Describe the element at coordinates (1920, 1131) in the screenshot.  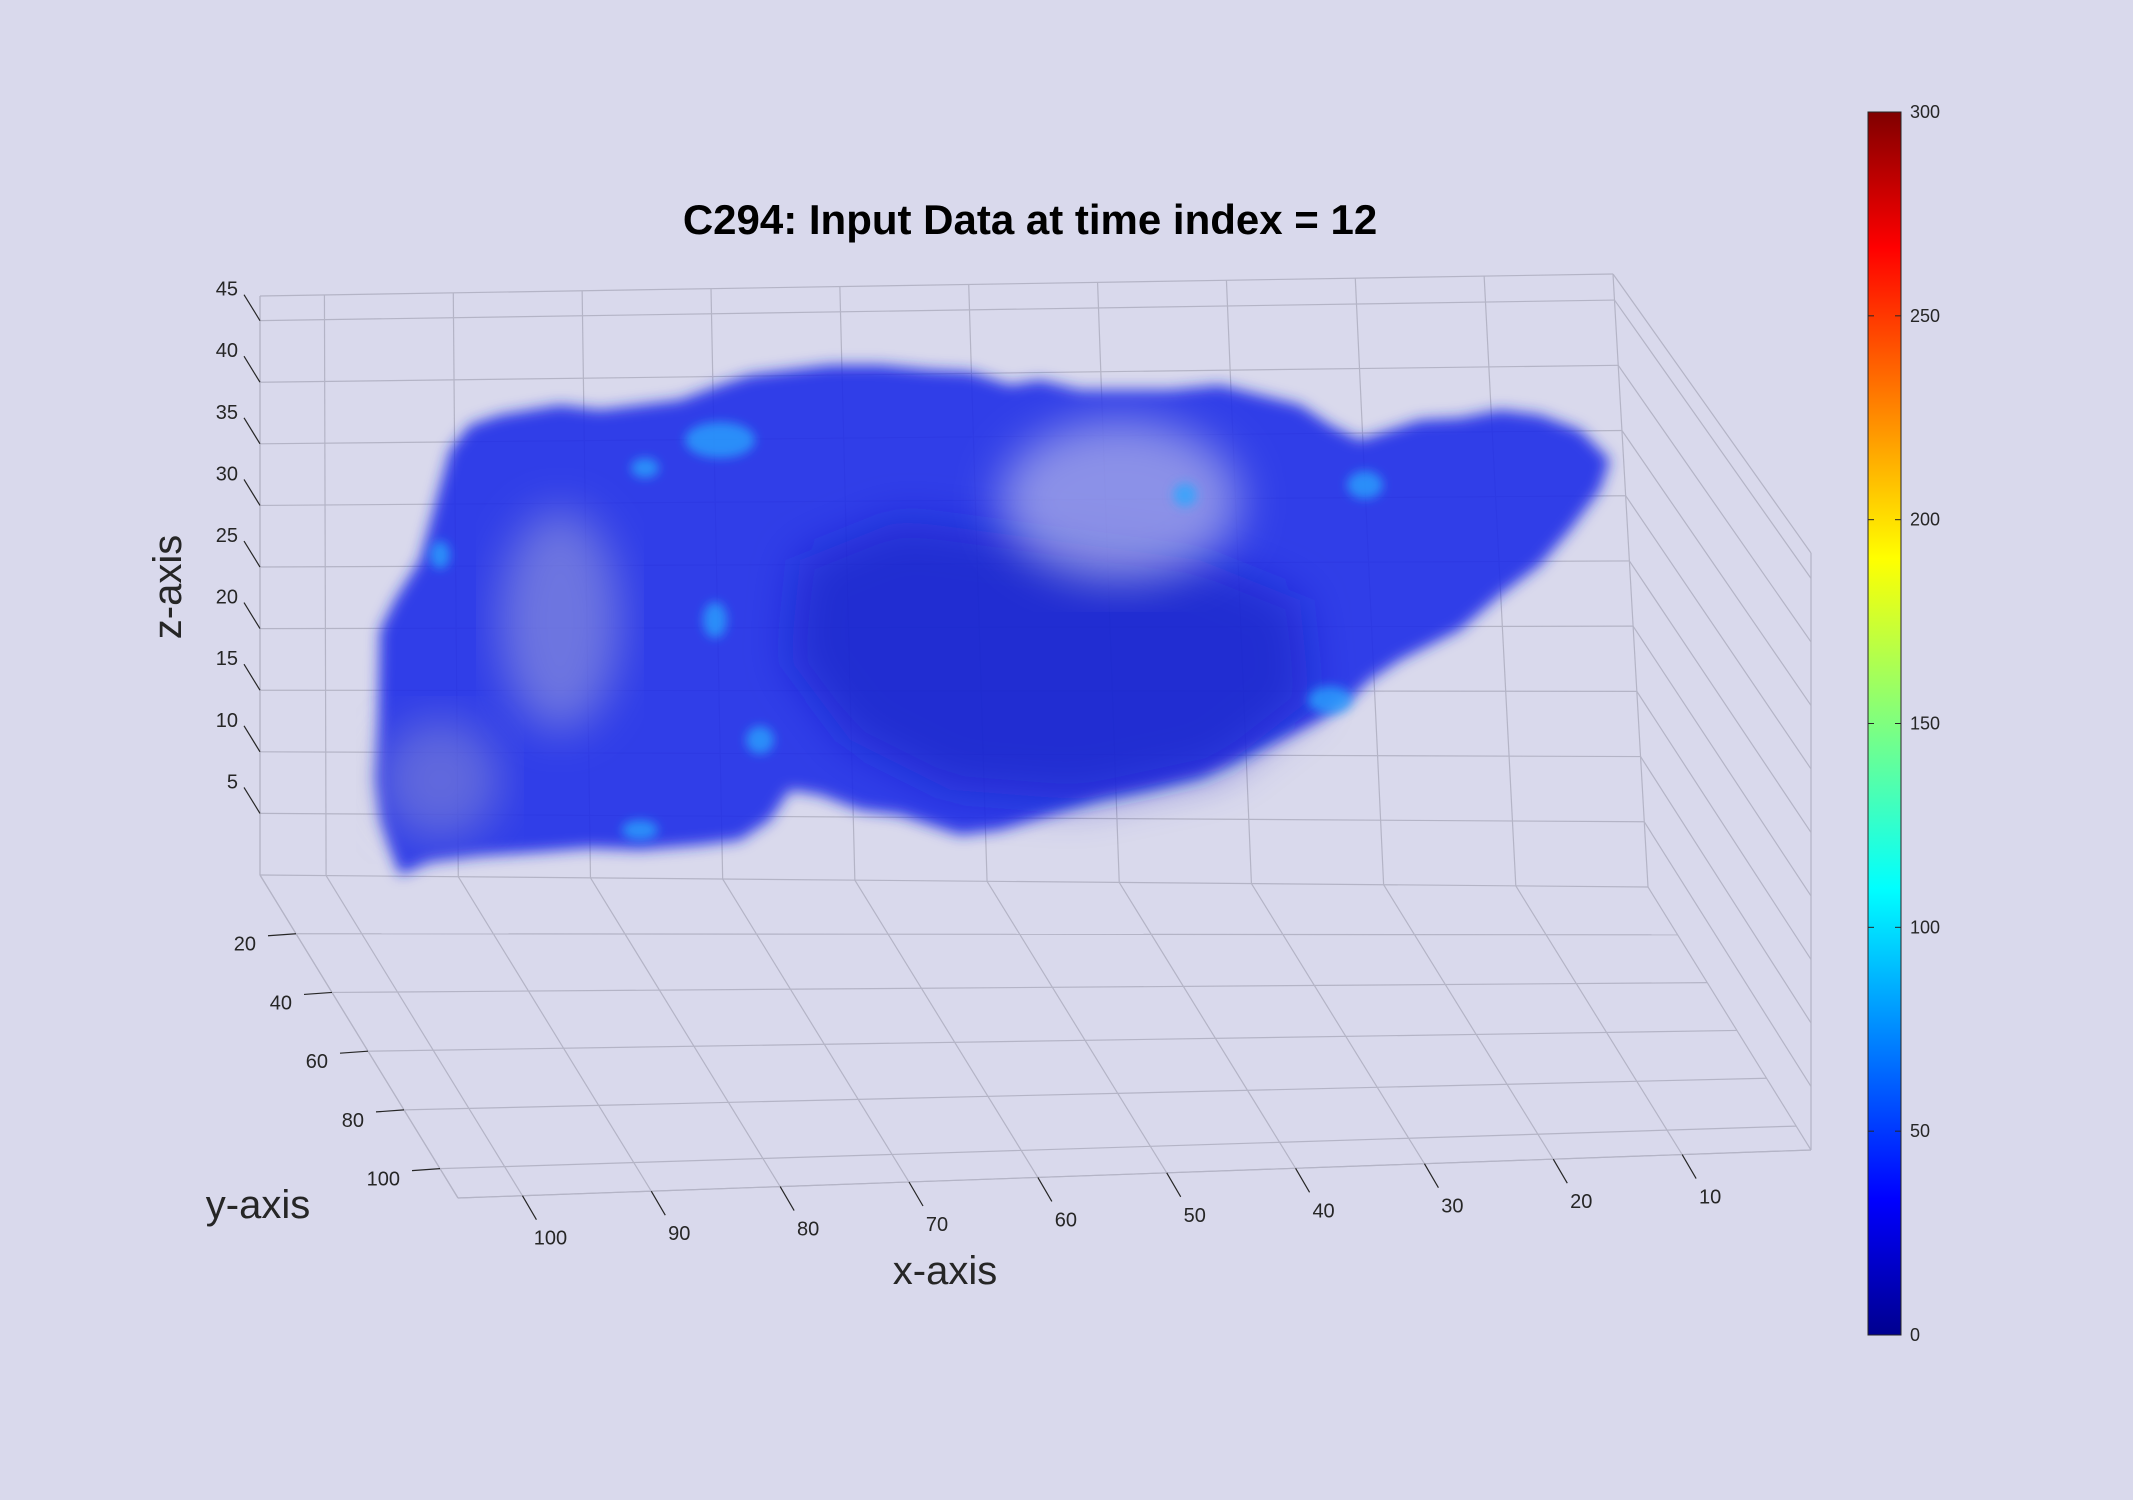
I see `colorbar-tick-label: 50` at that location.